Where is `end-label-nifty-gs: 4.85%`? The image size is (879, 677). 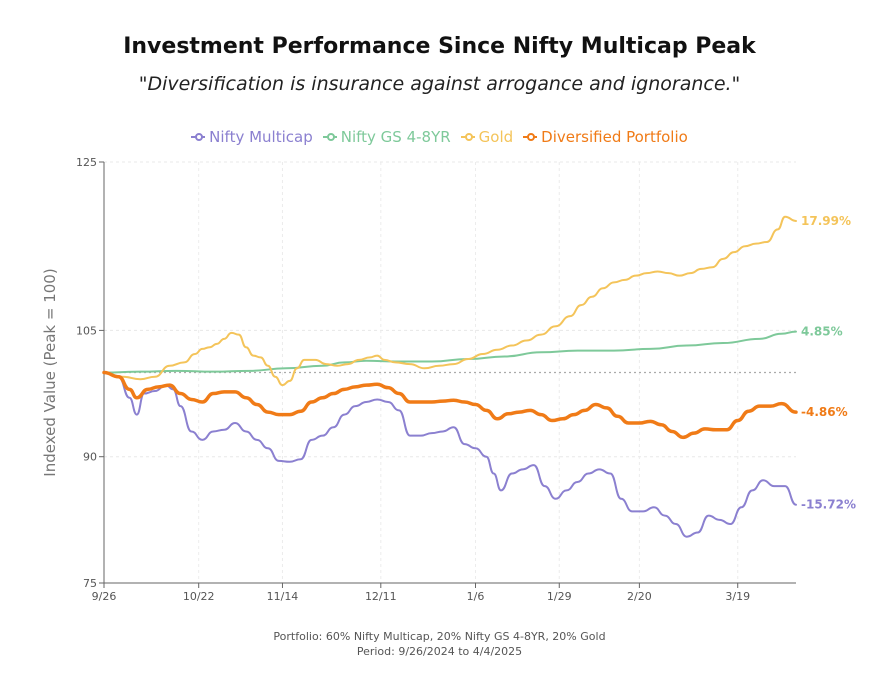 end-label-nifty-gs: 4.85% is located at coordinates (822, 332).